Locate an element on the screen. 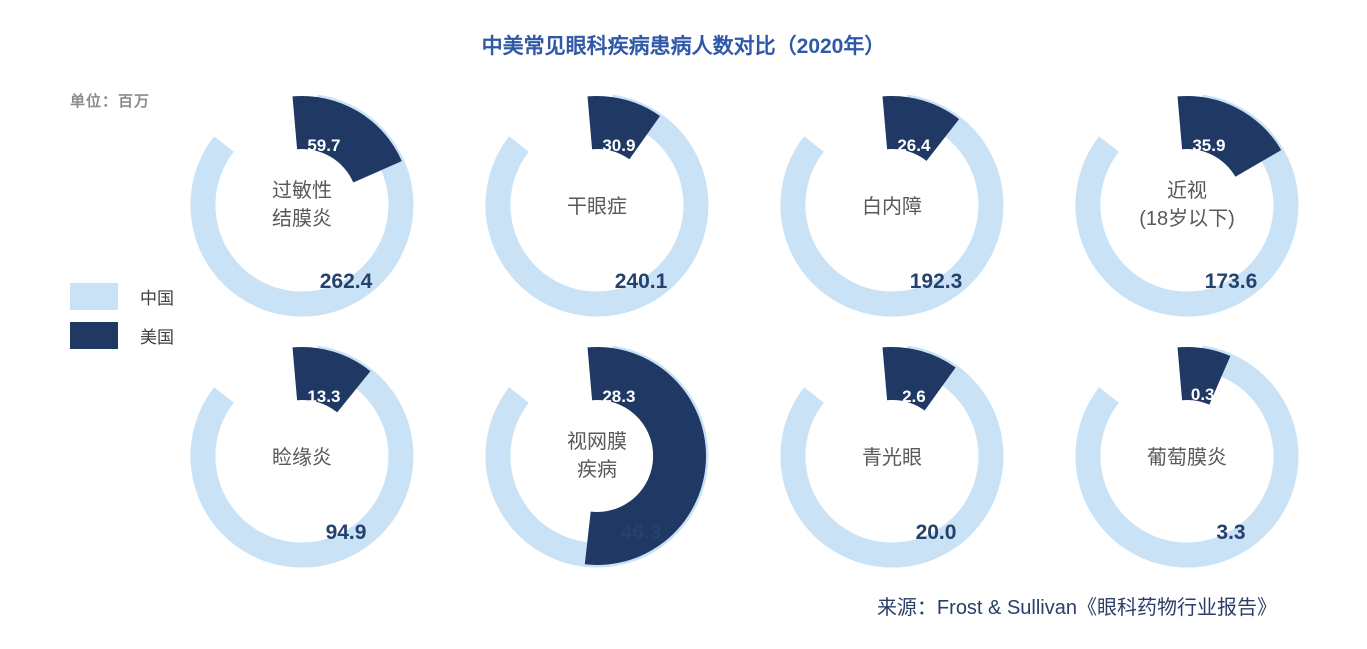 Image resolution: width=1367 pixels, height=649 pixels. china-value-label: 20.0 is located at coordinates (936, 532).